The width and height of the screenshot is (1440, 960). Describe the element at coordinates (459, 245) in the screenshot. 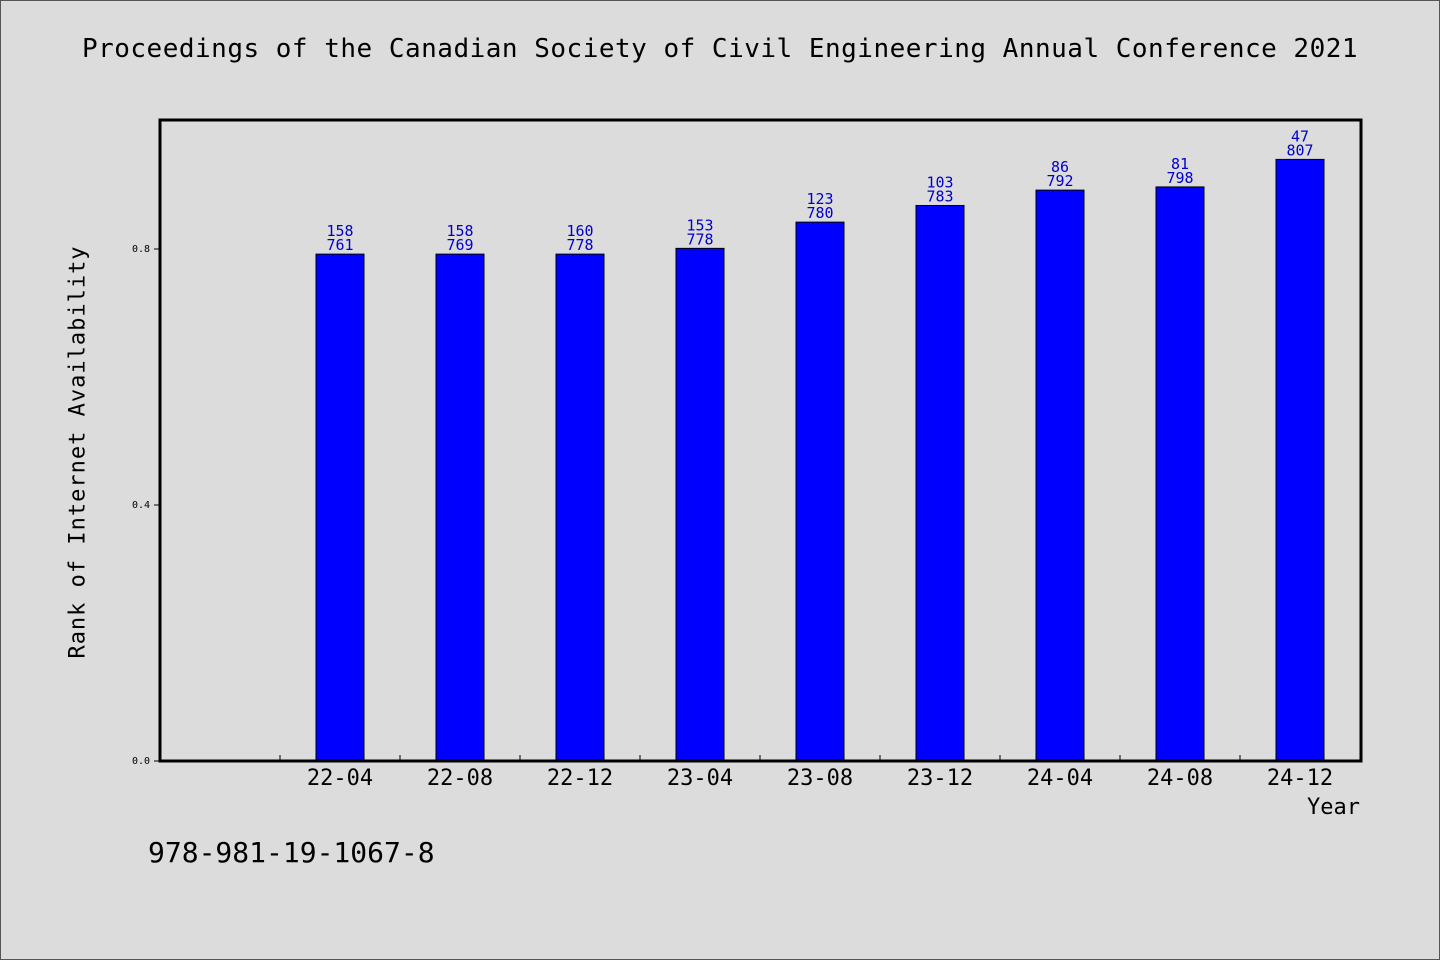

I see `bar-label-bottom: 769` at that location.